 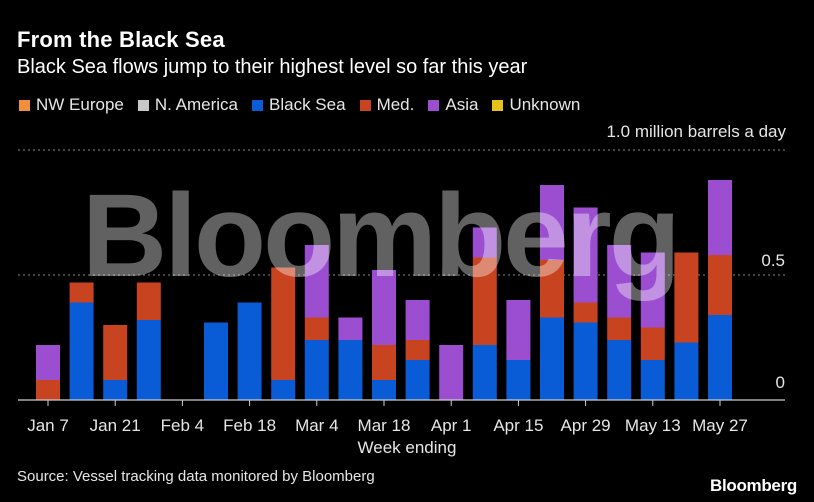 What do you see at coordinates (48, 425) in the screenshot?
I see `x-tick-label: Jan 7` at bounding box center [48, 425].